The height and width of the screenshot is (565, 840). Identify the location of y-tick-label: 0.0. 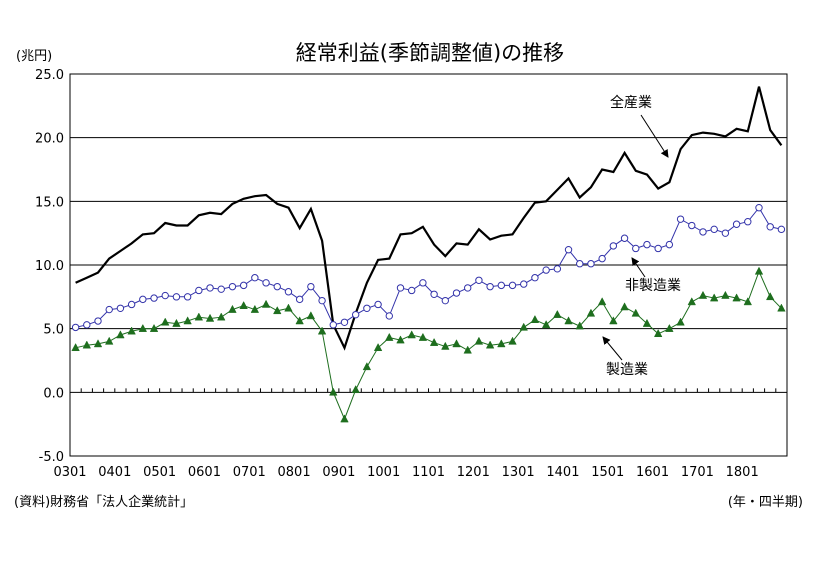
(53, 393).